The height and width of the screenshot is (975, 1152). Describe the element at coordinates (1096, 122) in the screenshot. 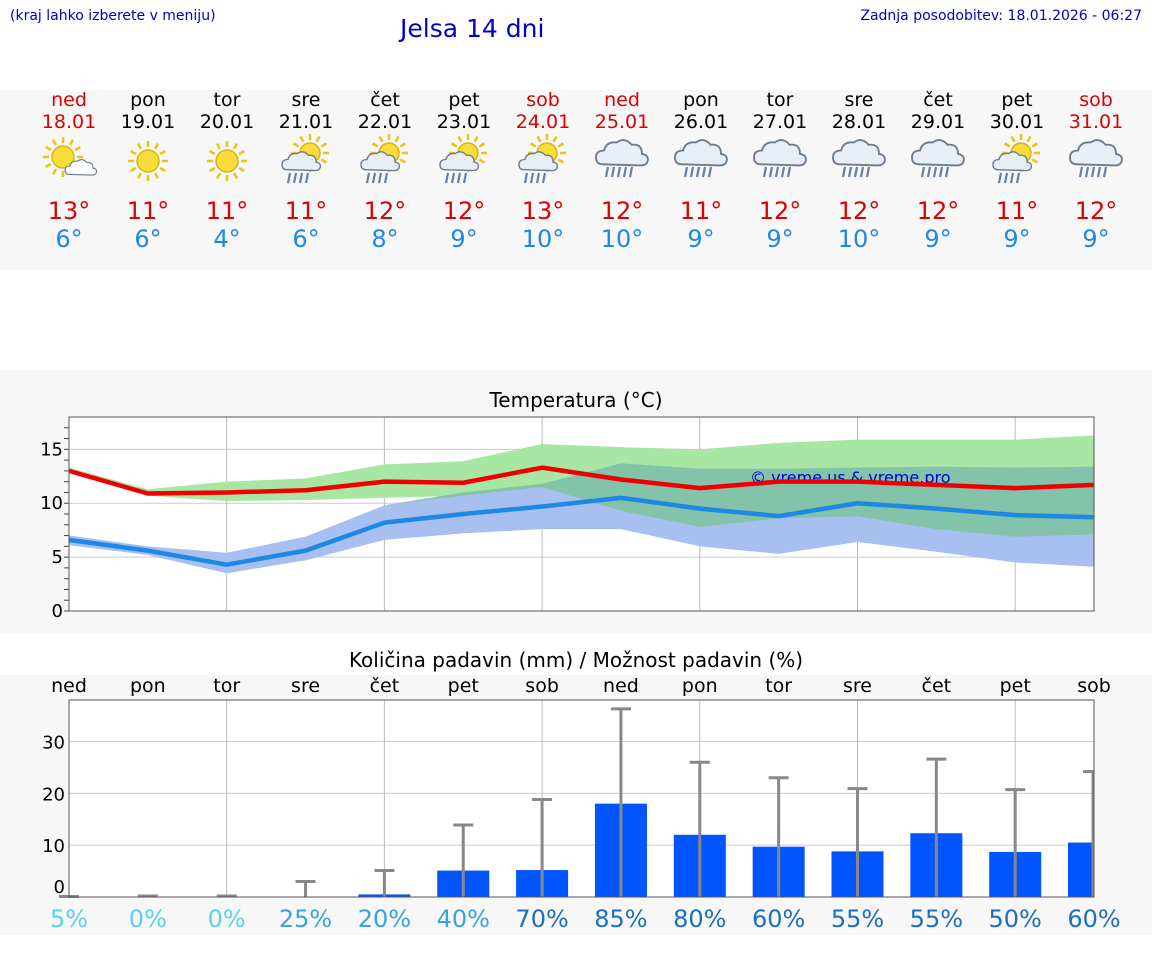

I see `day-date: 31.01` at that location.